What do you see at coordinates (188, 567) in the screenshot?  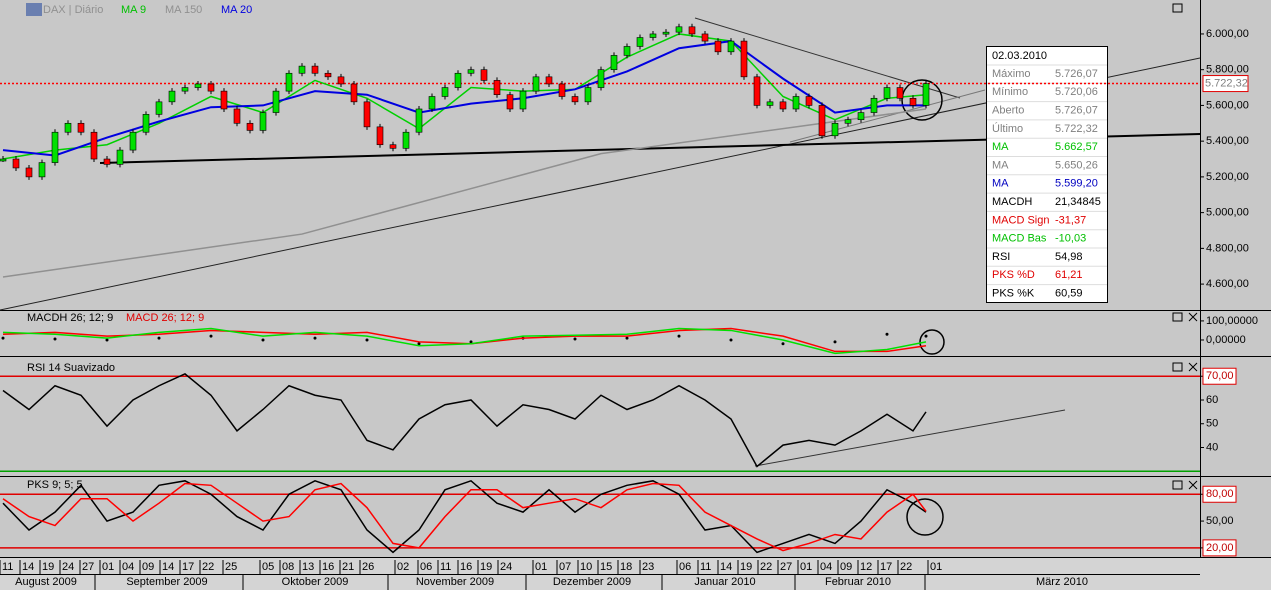 I see `day-label: 17` at bounding box center [188, 567].